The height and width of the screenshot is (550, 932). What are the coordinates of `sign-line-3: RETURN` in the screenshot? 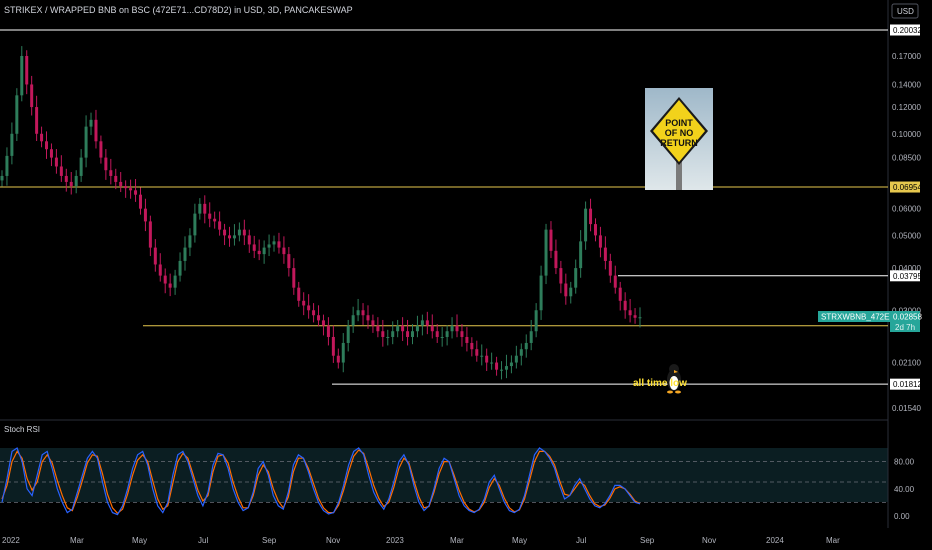 It's located at (679, 143).